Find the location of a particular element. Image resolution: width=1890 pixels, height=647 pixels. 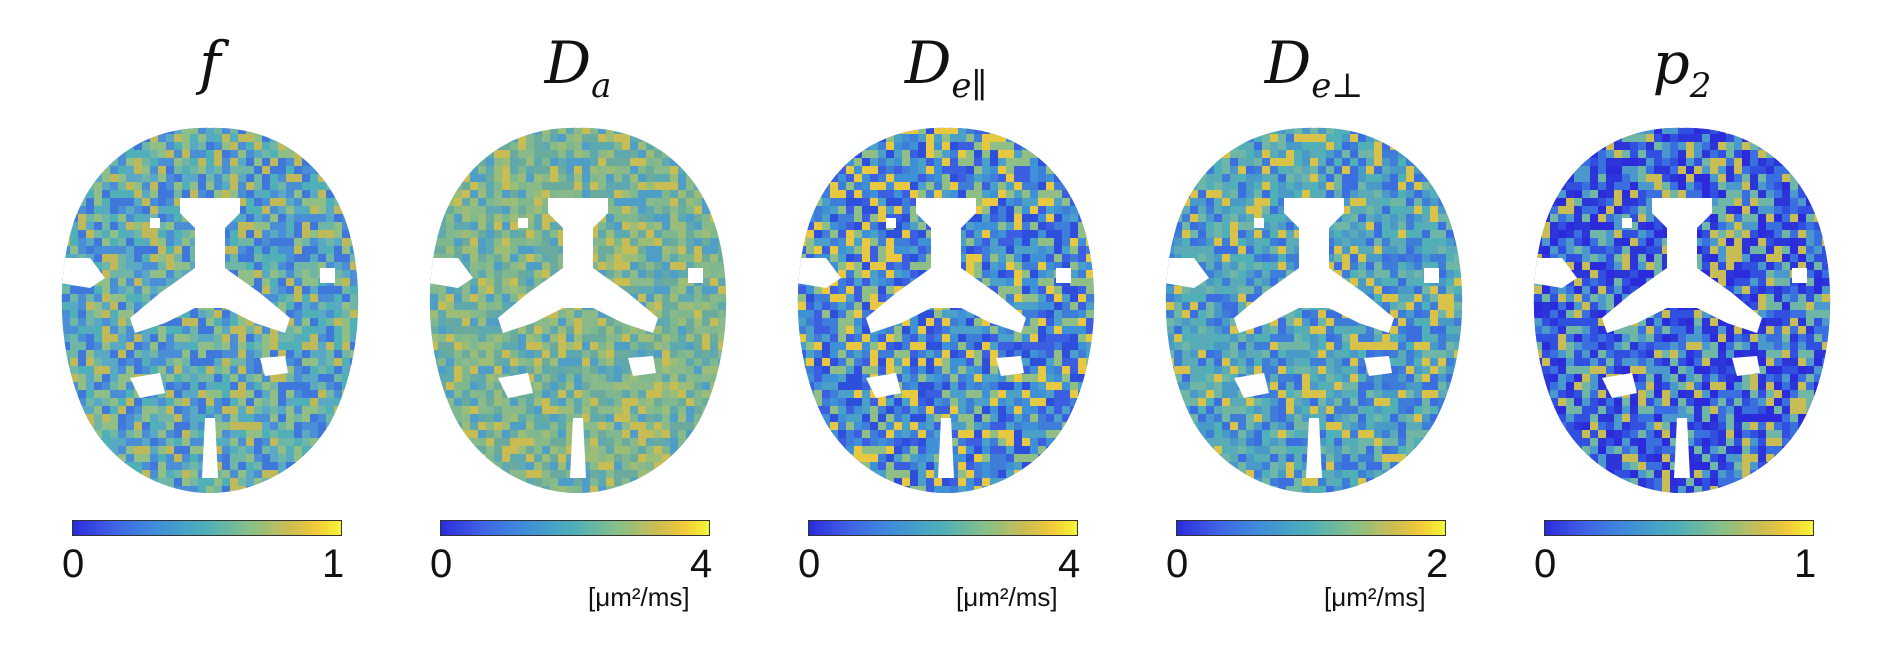

panel-title: f is located at coordinates (210, 63).